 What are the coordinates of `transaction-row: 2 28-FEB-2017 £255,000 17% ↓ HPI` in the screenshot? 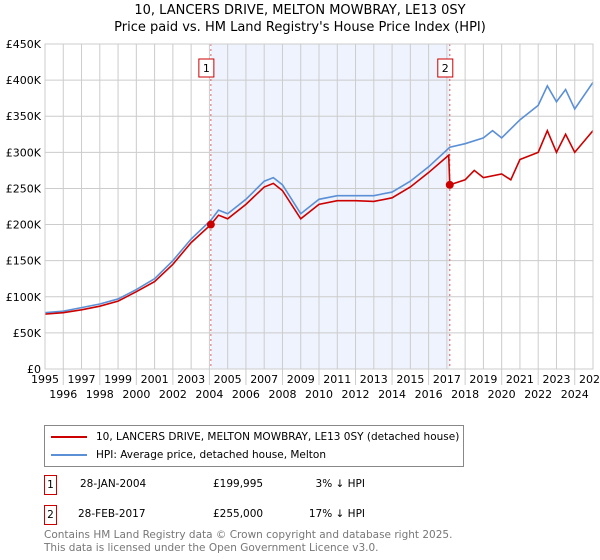 It's located at (254, 515).